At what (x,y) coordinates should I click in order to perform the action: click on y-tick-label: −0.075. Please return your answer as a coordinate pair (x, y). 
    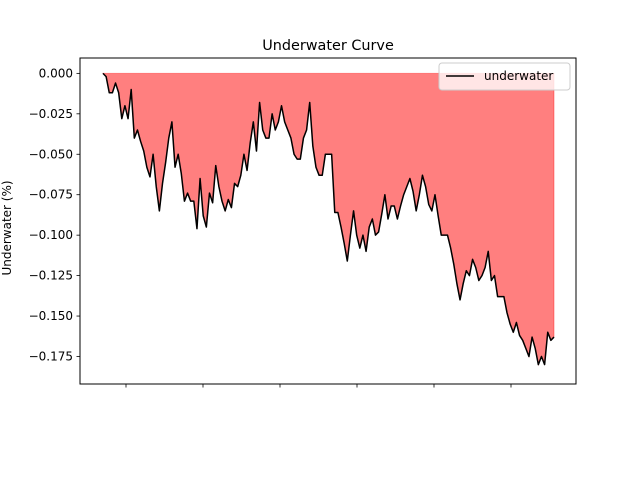
    Looking at the image, I should click on (51, 195).